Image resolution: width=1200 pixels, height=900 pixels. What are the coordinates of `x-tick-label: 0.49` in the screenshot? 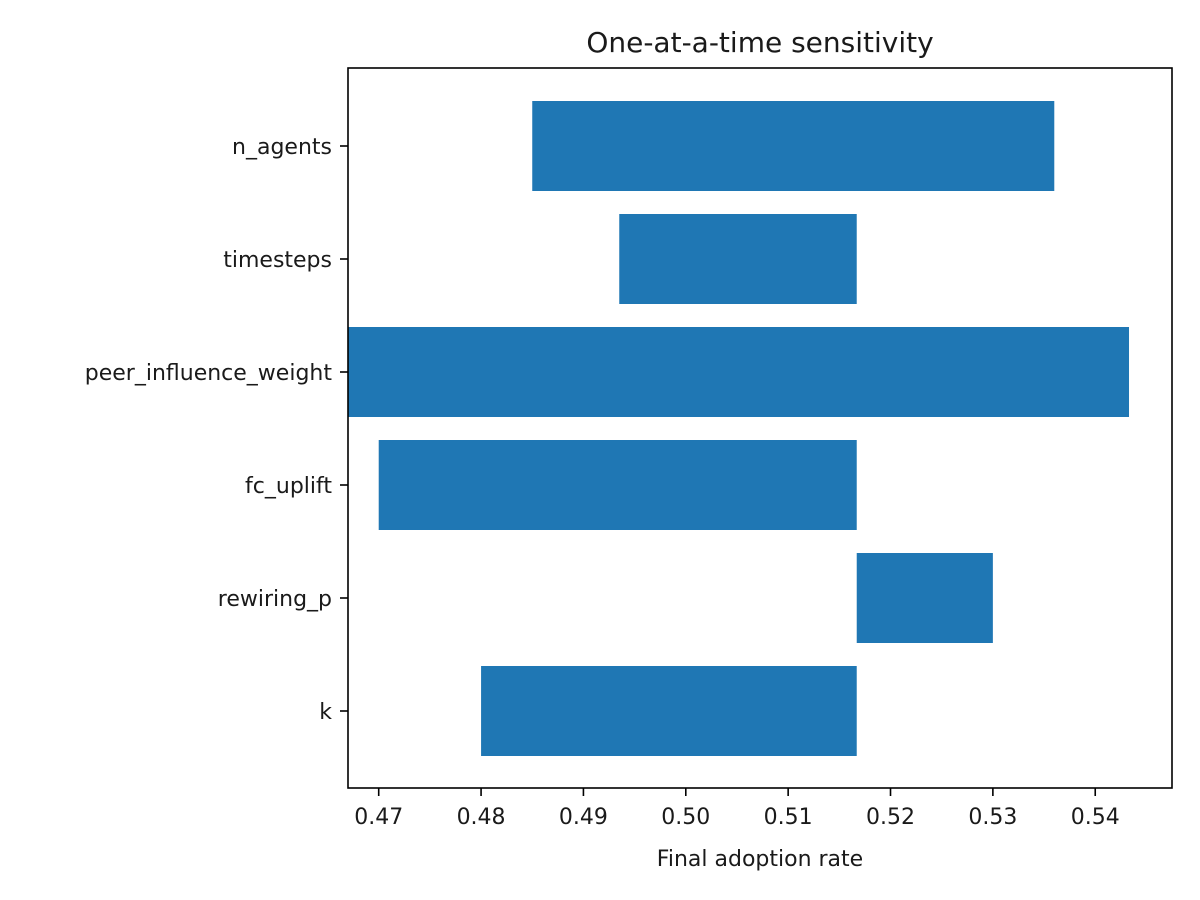 It's located at (583, 817).